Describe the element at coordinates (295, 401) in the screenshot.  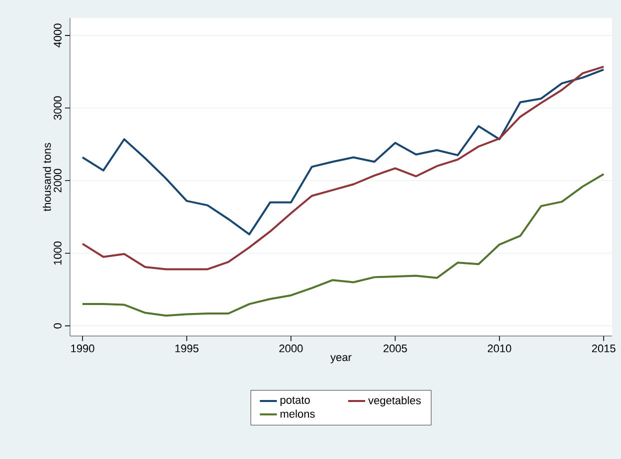
I see `legend-label: potato` at that location.